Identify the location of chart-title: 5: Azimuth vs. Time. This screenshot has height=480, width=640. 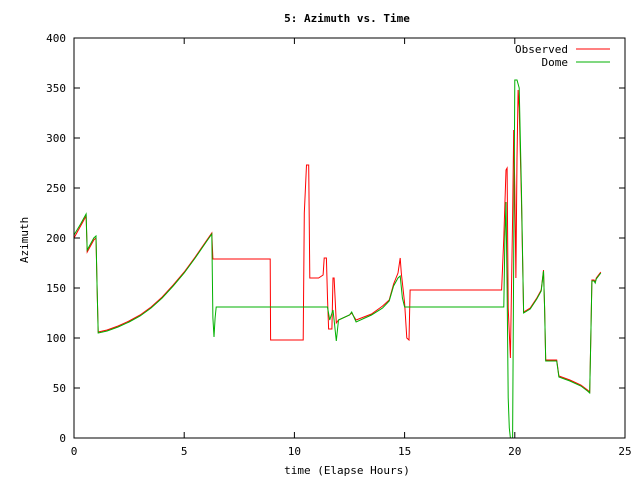
(347, 18).